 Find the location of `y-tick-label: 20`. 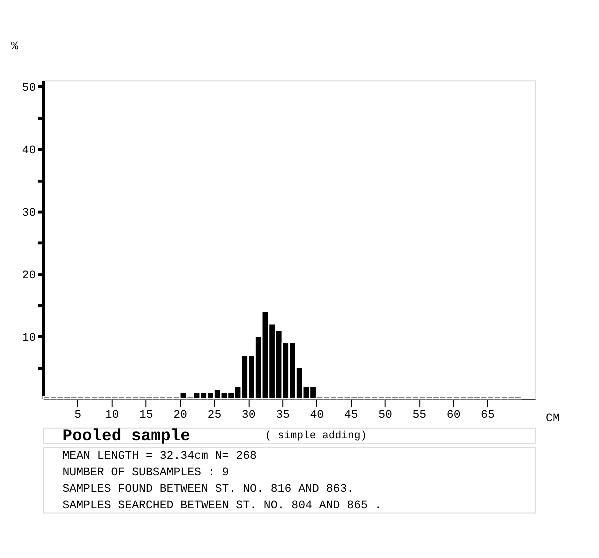

y-tick-label: 20 is located at coordinates (29, 275).